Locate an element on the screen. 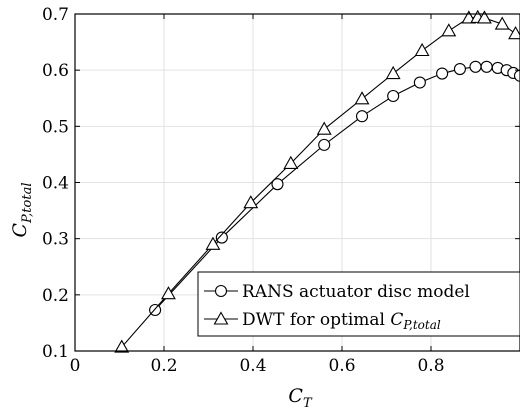 Image resolution: width=520 pixels, height=413 pixels. y-tick-label: 0.5 is located at coordinates (55, 127).